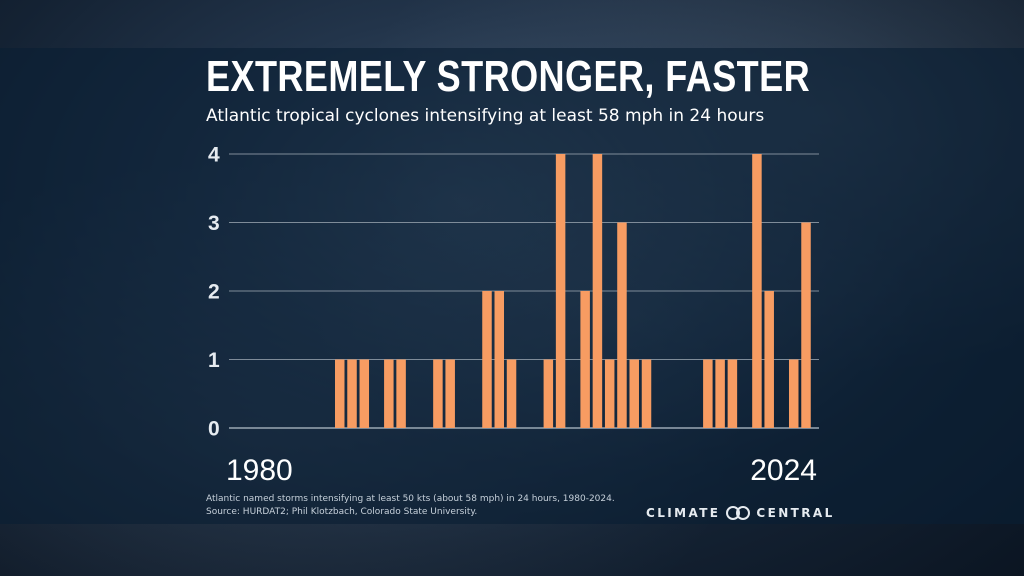 Image resolution: width=1024 pixels, height=576 pixels. What do you see at coordinates (214, 155) in the screenshot?
I see `y-tick-label: 4` at bounding box center [214, 155].